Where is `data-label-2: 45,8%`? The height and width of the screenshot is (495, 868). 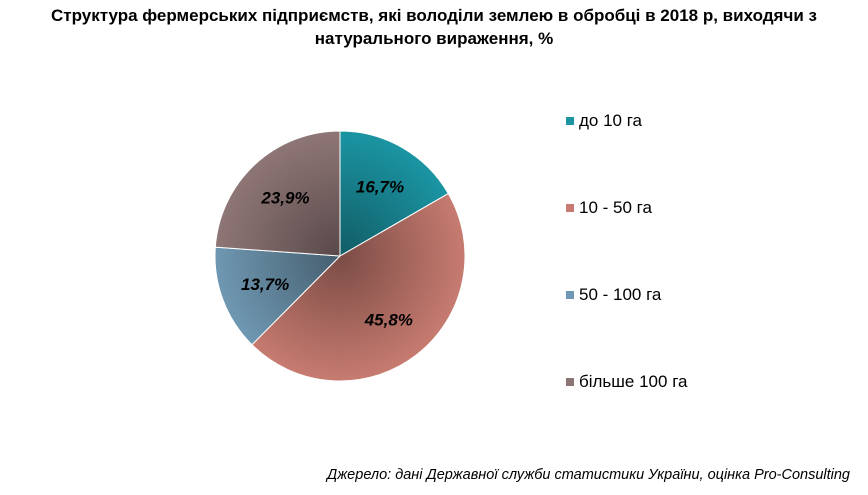
data-label-2: 45,8% is located at coordinates (388, 319).